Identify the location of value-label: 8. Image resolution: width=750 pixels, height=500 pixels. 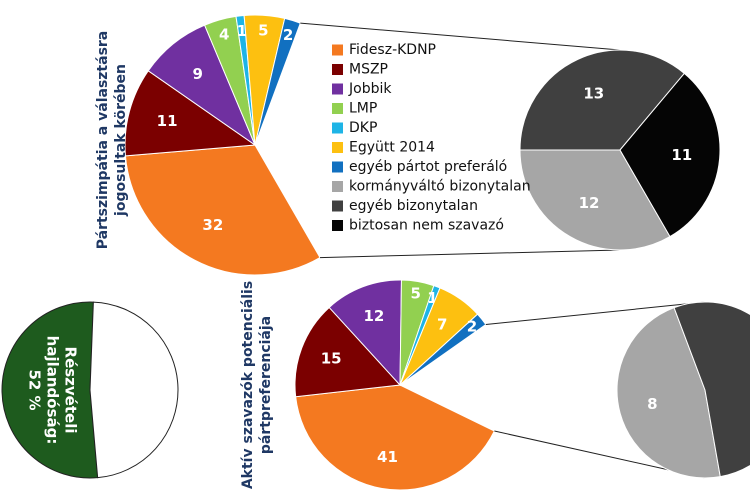
(652, 404).